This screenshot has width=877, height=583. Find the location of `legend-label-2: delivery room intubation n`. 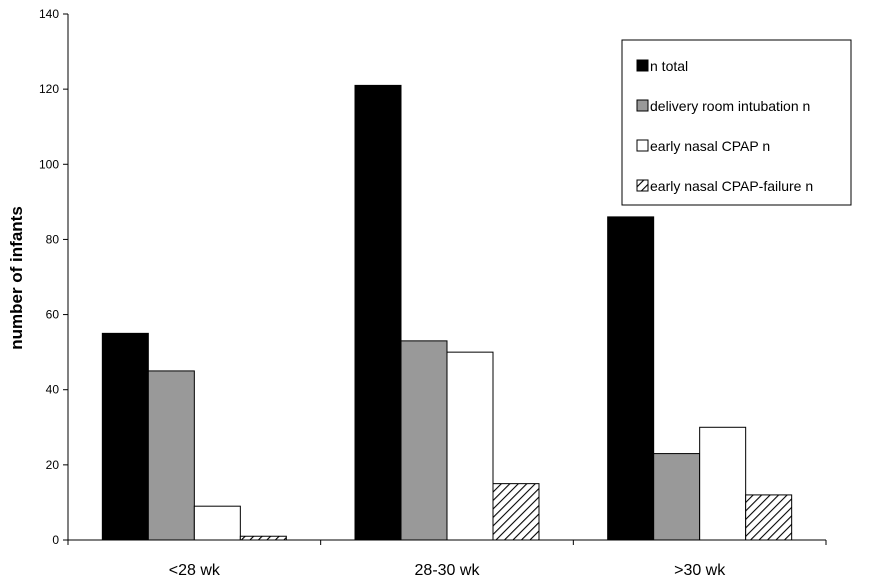

legend-label-2: delivery room intubation n is located at coordinates (730, 106).